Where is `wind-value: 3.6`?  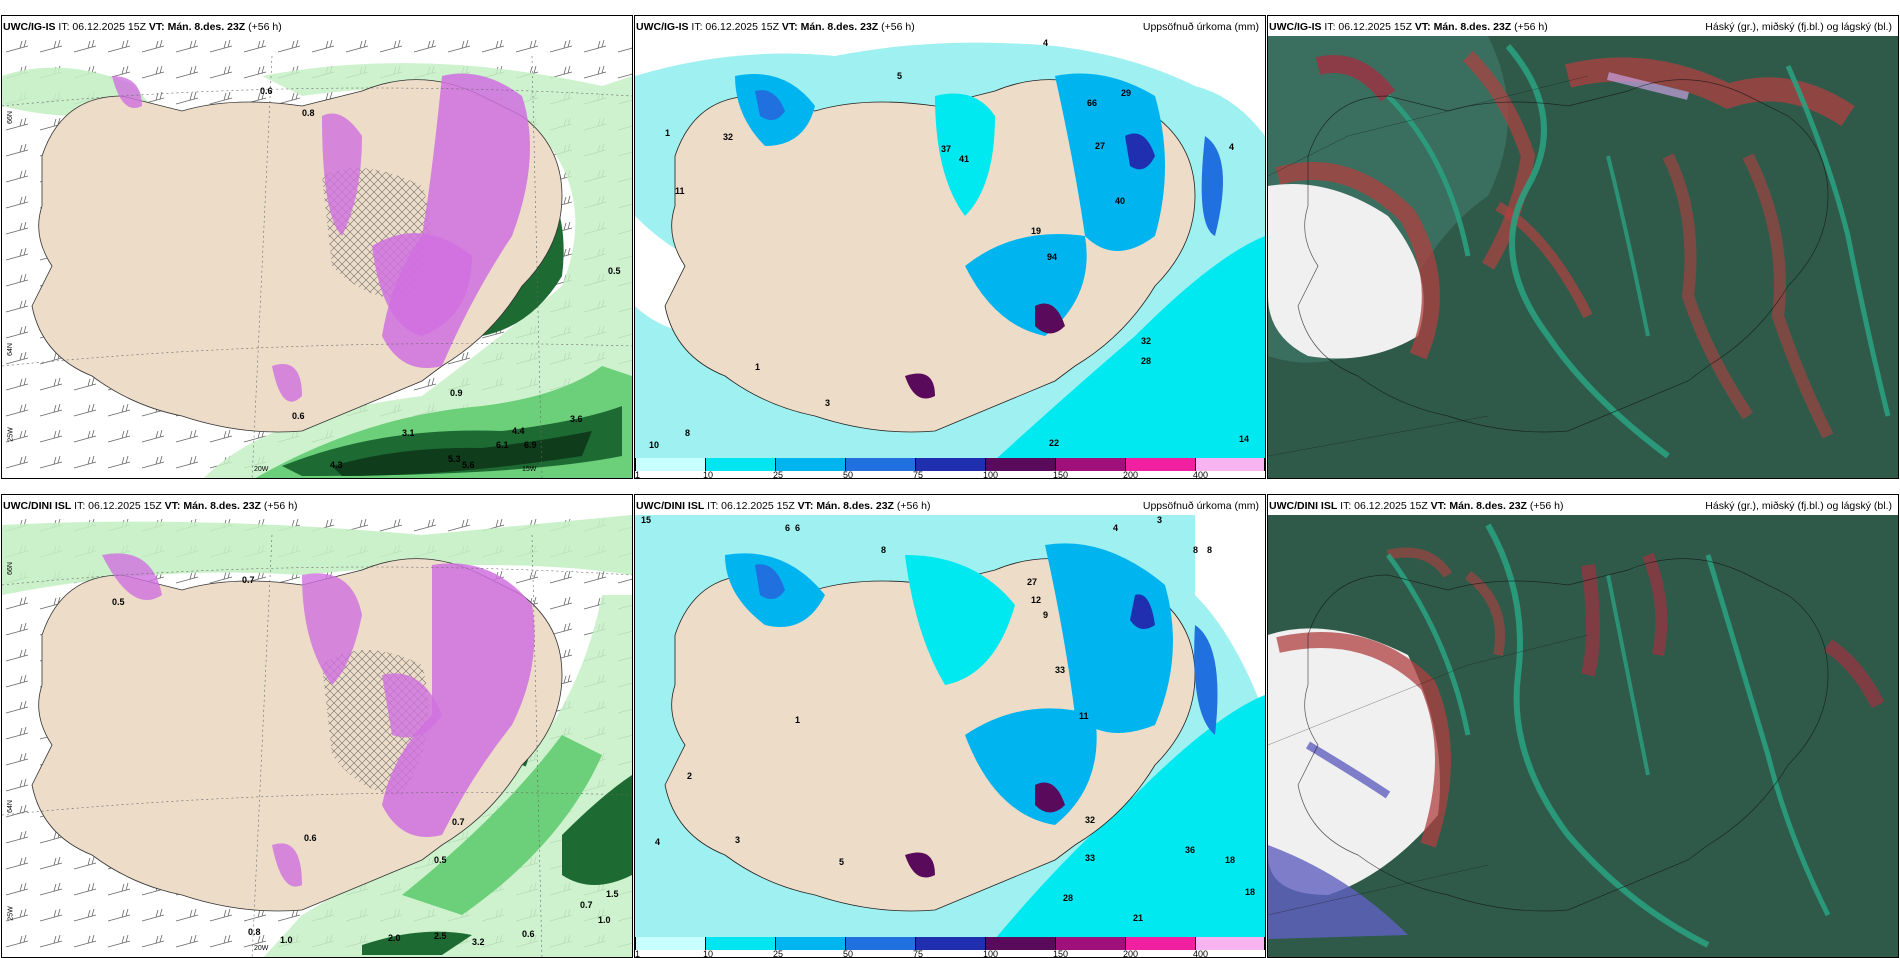 wind-value: 3.6 is located at coordinates (576, 419).